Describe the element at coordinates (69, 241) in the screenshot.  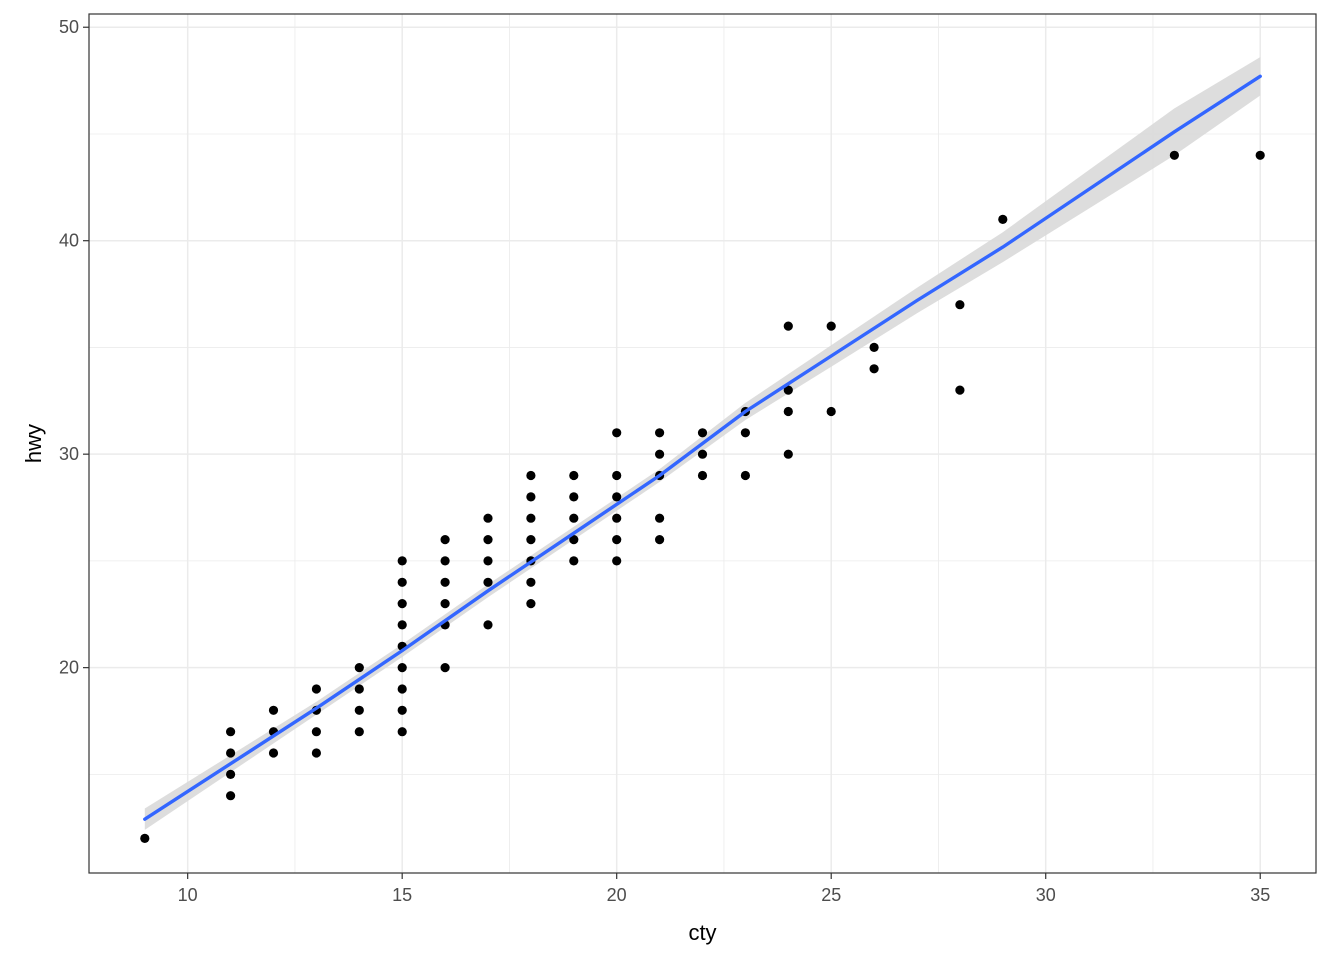
I see `y-tick-label: 40` at that location.